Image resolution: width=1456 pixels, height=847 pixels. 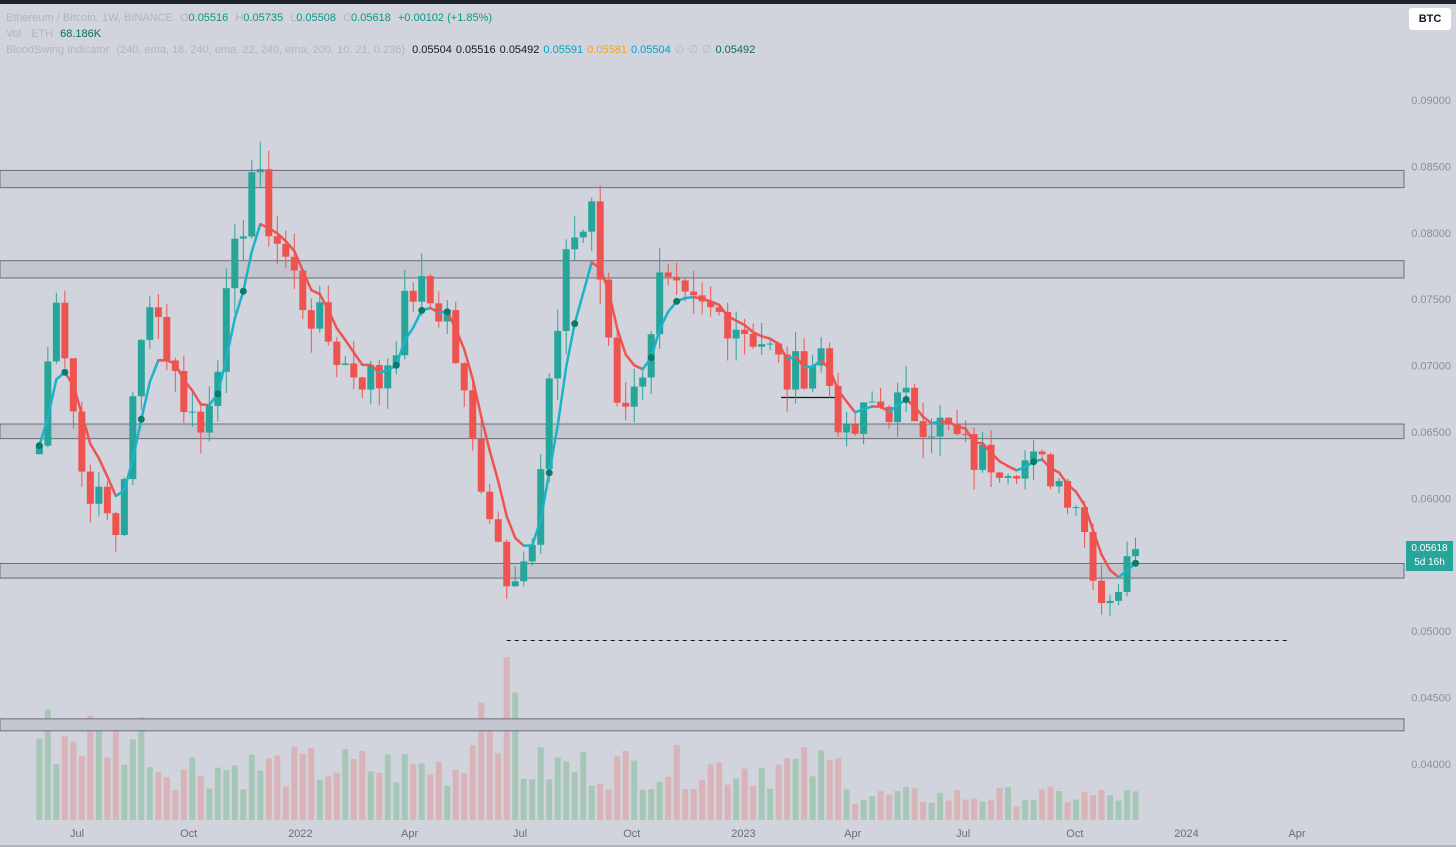 What do you see at coordinates (607, 50) in the screenshot?
I see `indicator-value: 0.05581` at bounding box center [607, 50].